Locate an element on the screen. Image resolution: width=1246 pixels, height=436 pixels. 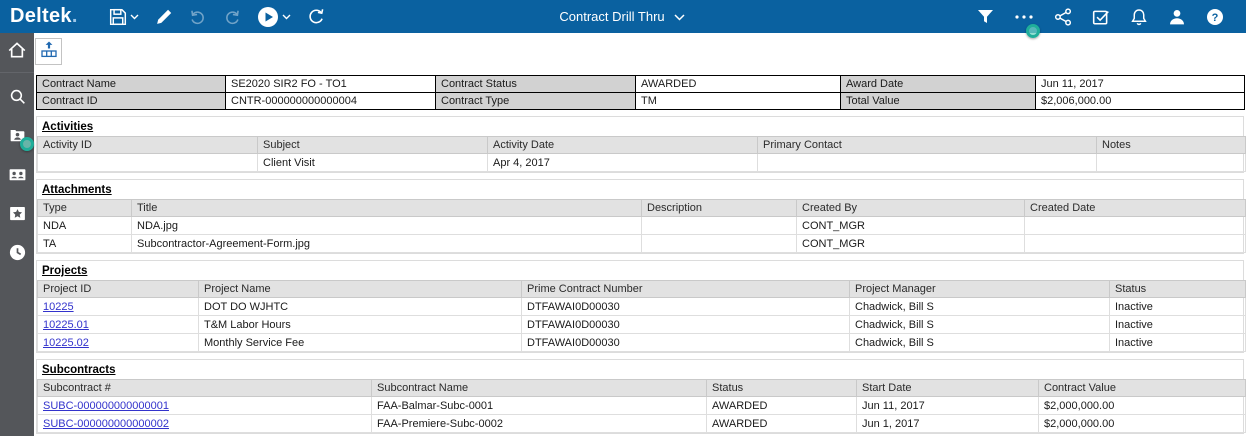
section-title-activities: Activities is located at coordinates (68, 127).